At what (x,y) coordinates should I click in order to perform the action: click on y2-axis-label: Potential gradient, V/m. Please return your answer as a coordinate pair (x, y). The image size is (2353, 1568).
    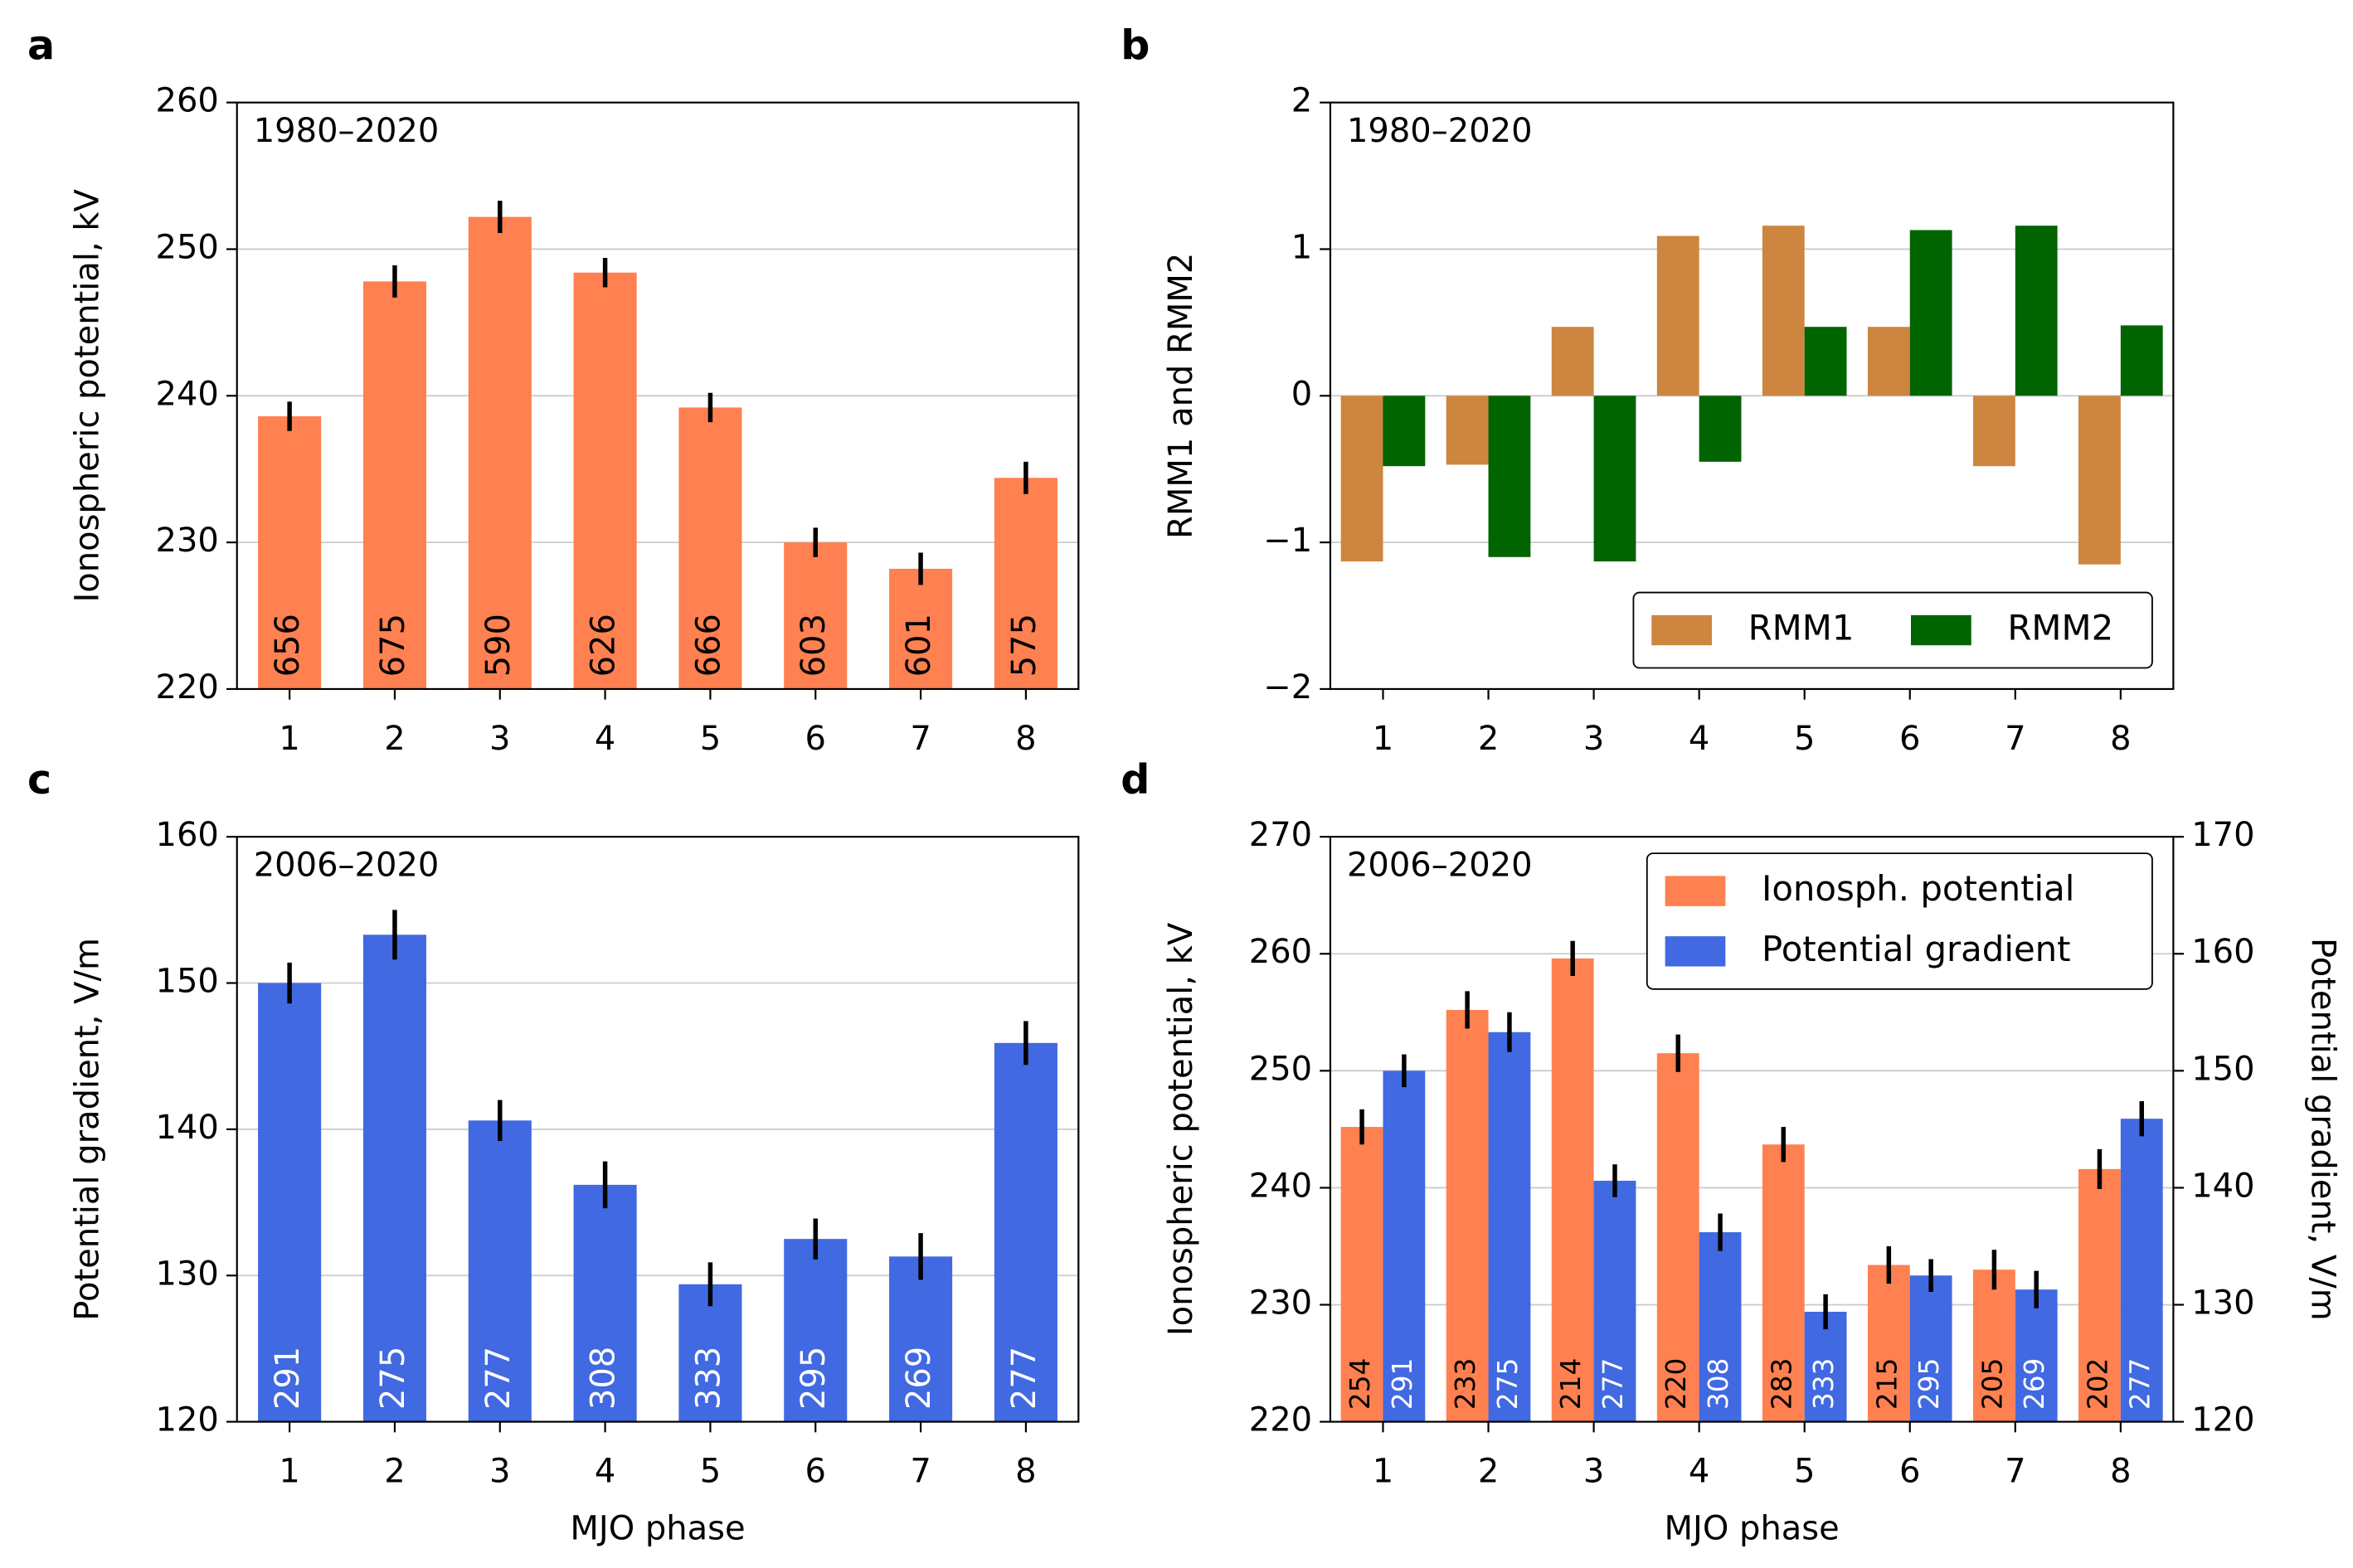
    Looking at the image, I should click on (2323, 1129).